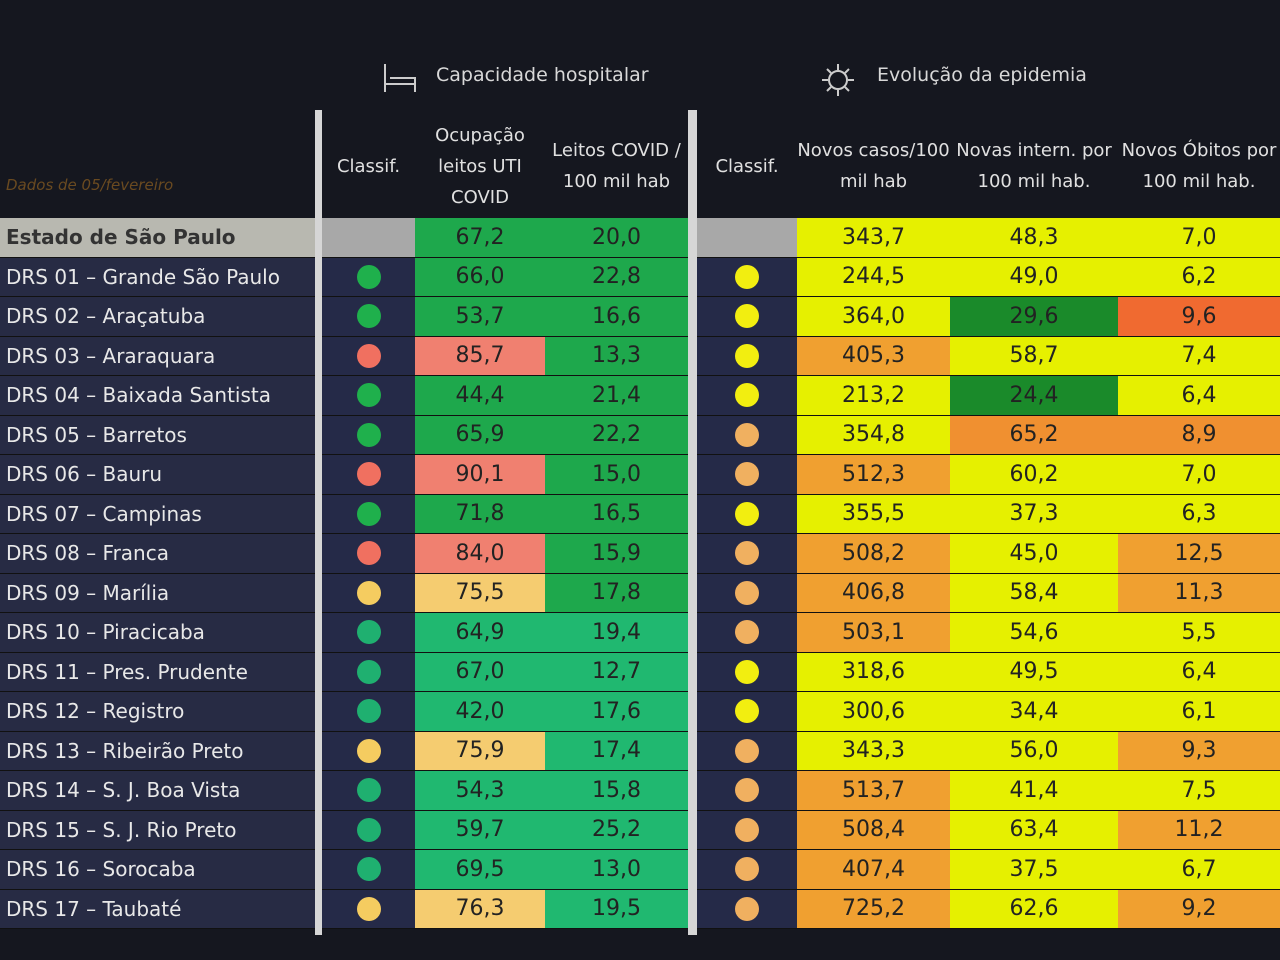 The width and height of the screenshot is (1280, 960). I want to click on value-cell: 29,6, so click(1034, 317).